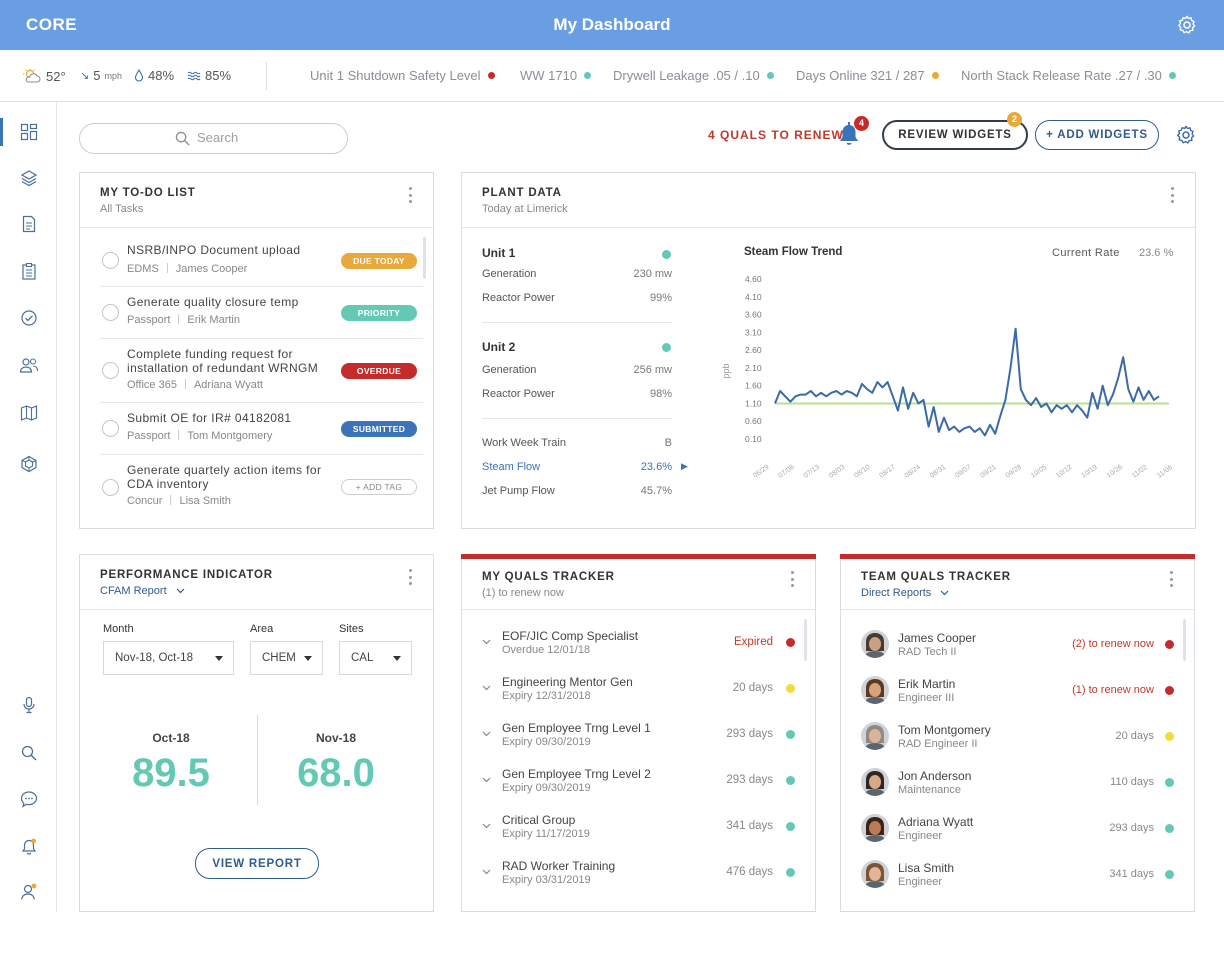 The image size is (1224, 976). Describe the element at coordinates (379, 261) in the screenshot. I see `todo-tag: DUE TODAY` at that location.